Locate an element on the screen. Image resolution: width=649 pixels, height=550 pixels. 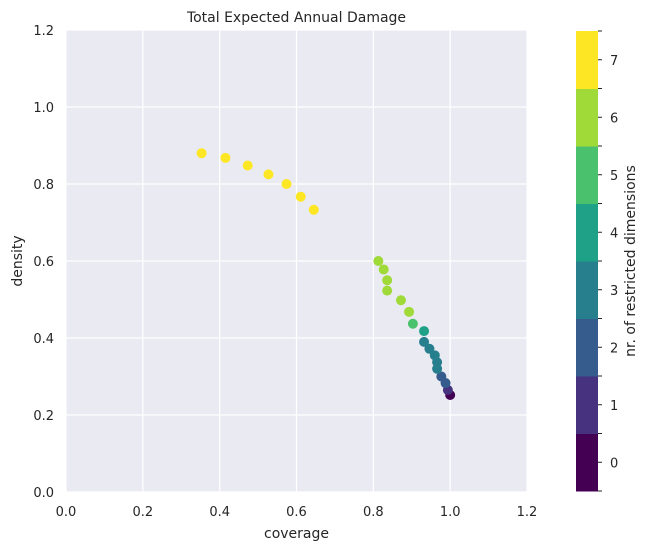
x-tick-label: 0.6 is located at coordinates (296, 512).